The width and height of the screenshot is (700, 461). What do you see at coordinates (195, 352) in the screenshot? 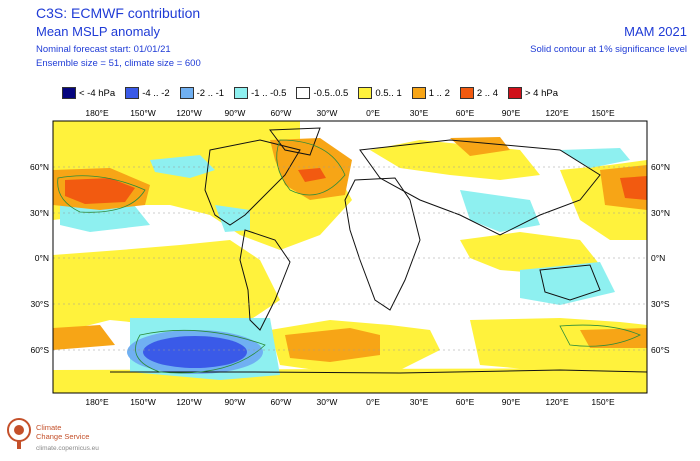
I see `negative-anomaly-south-pacific` at bounding box center [195, 352].